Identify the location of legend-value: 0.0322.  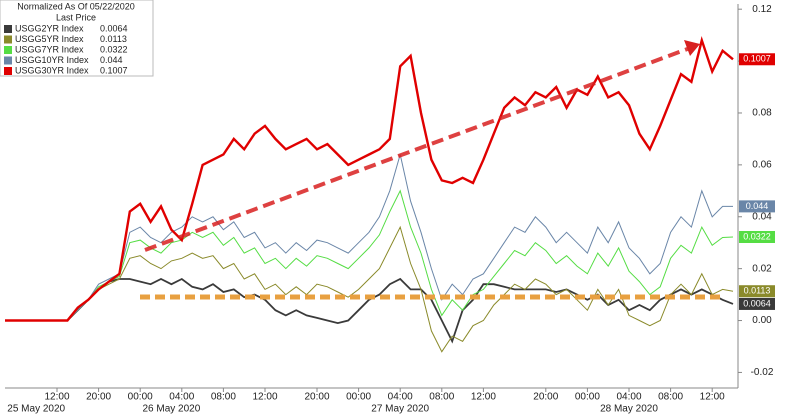
(114, 49).